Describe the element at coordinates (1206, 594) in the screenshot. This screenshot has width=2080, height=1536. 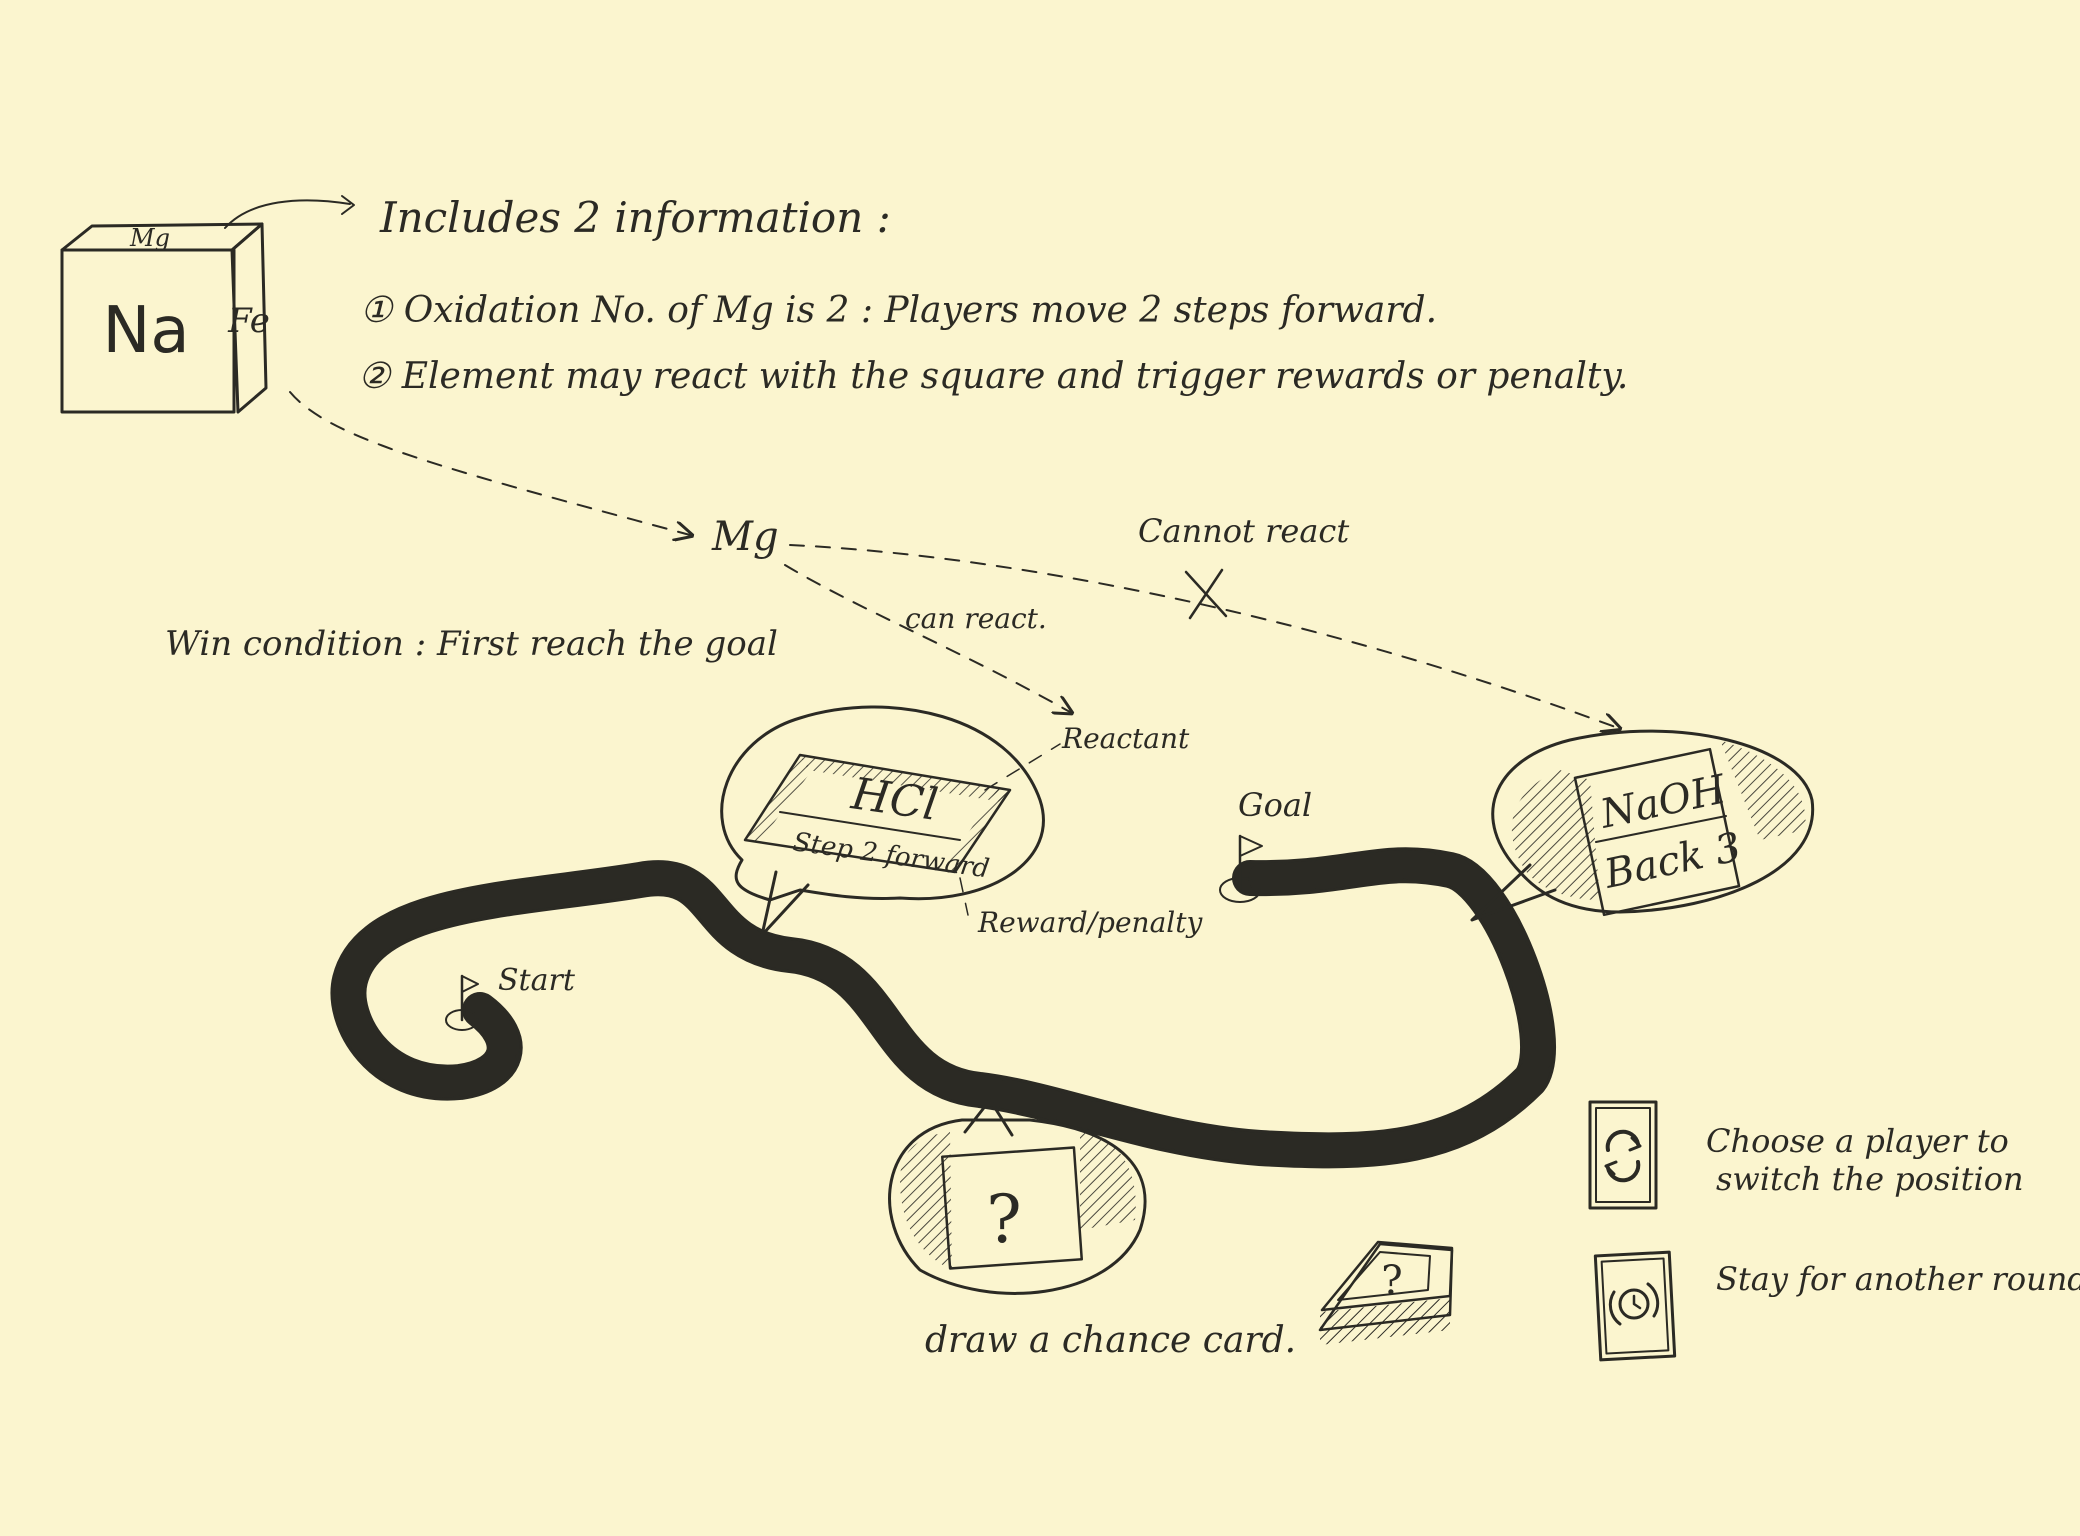
I see `cannot-react-cross` at that location.